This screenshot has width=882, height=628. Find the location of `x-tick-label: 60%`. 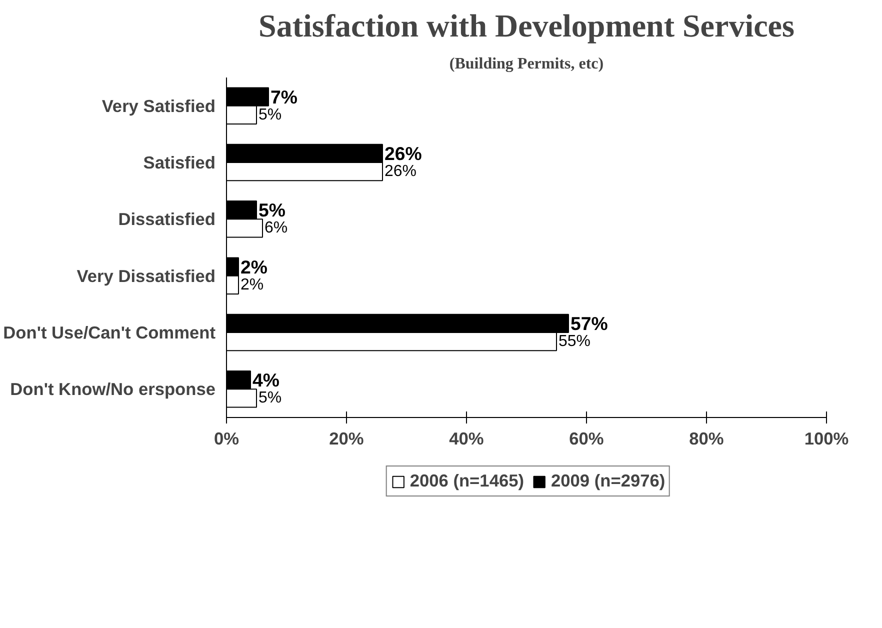

x-tick-label: 60% is located at coordinates (586, 438).